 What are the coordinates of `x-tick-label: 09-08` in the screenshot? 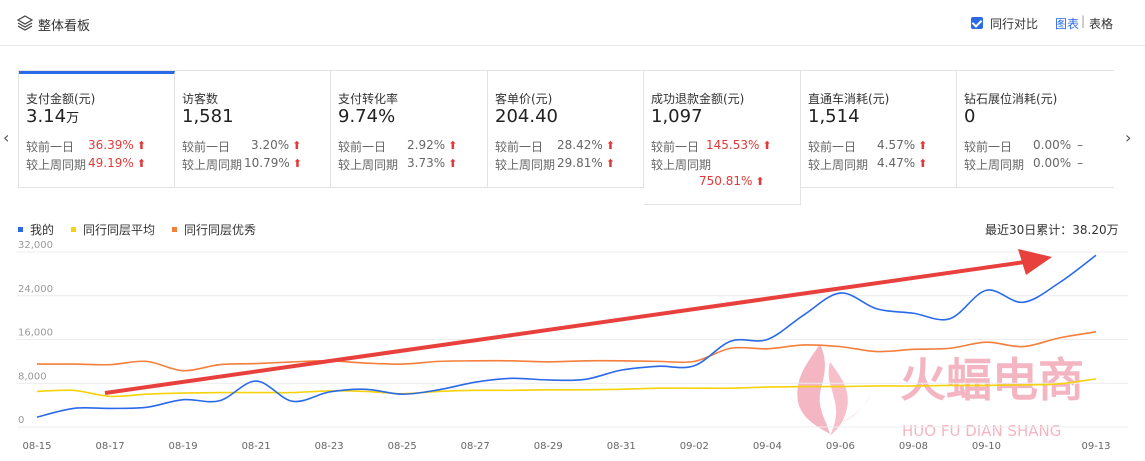 It's located at (913, 446).